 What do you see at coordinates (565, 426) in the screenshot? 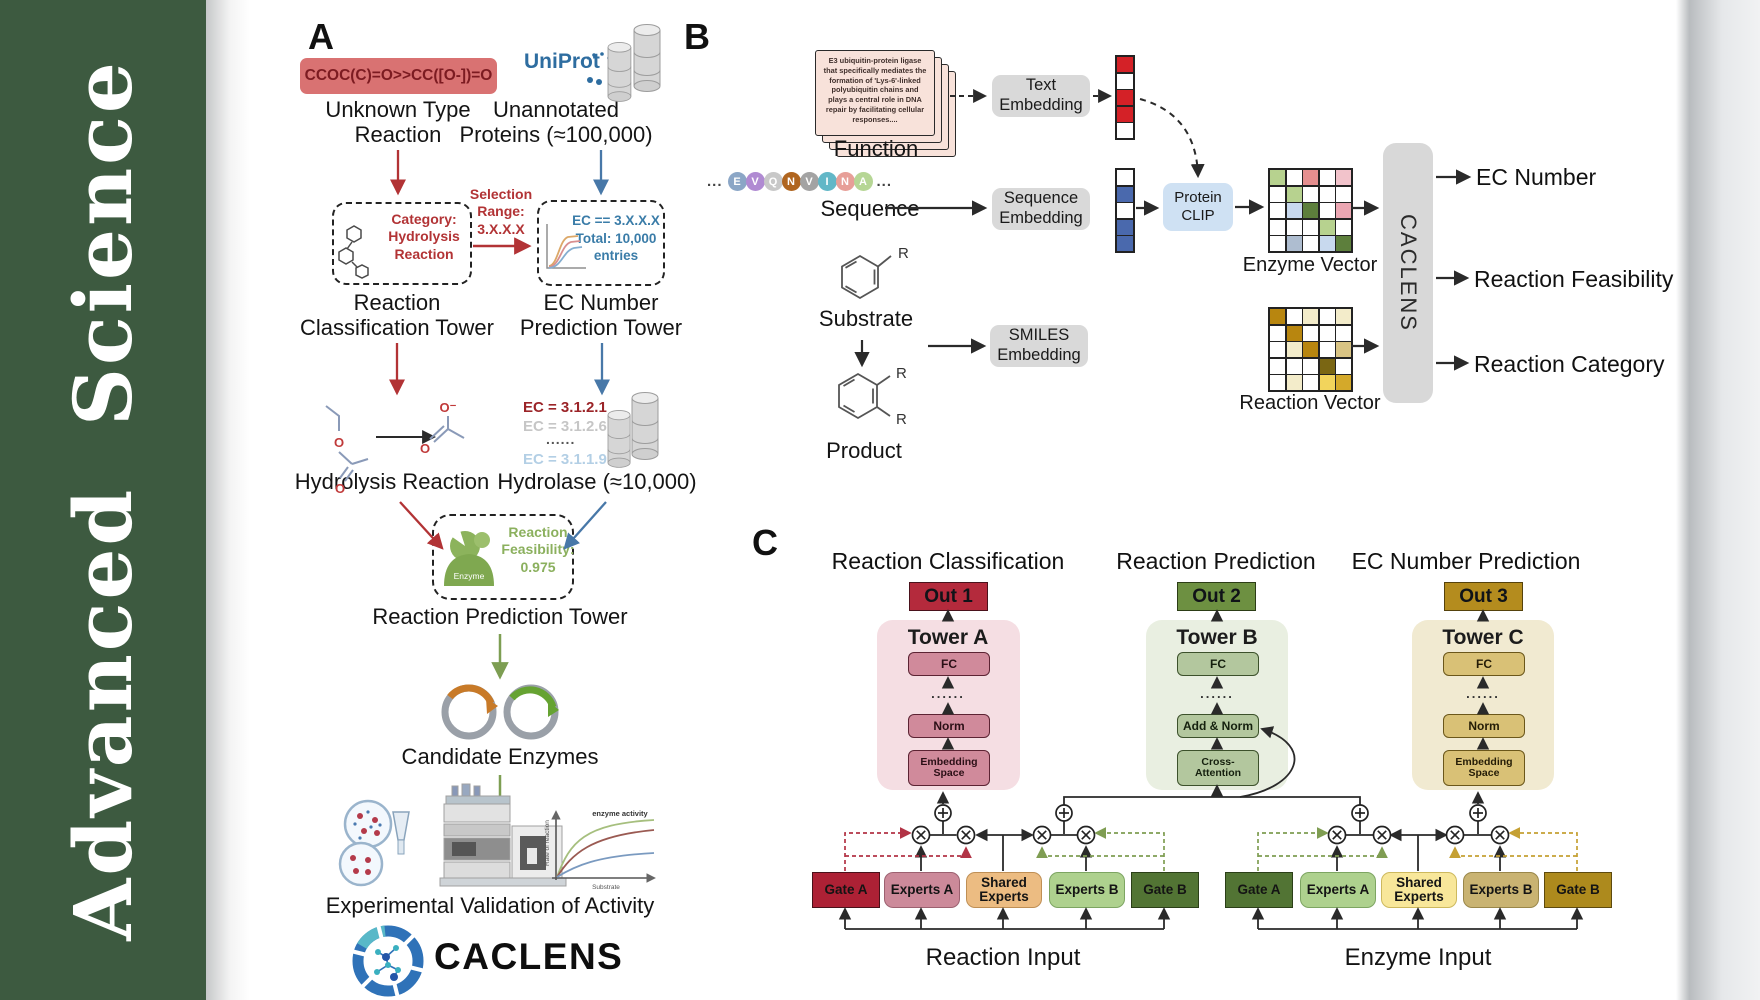
I see `ec-list-item: EC = 3.1.2.6` at bounding box center [565, 426].